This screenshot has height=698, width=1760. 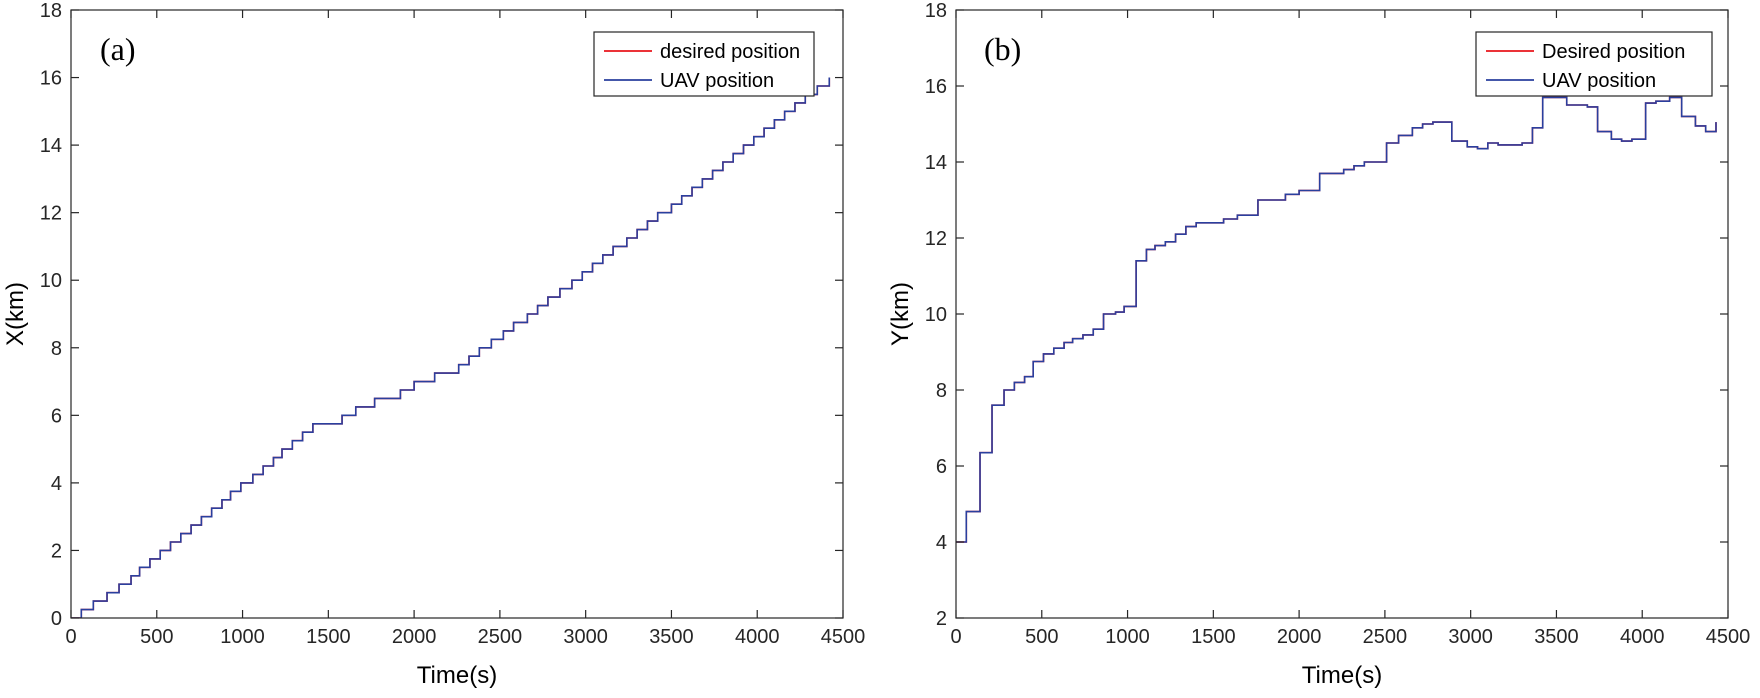 I want to click on y-axis-label: Y(km), so click(x=900, y=314).